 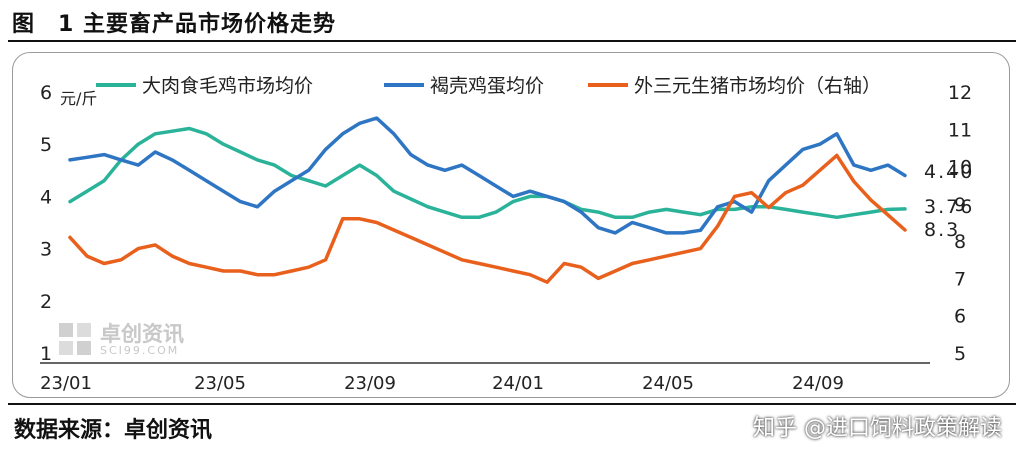 I want to click on x-tick-label: 23/01, so click(x=66, y=383).